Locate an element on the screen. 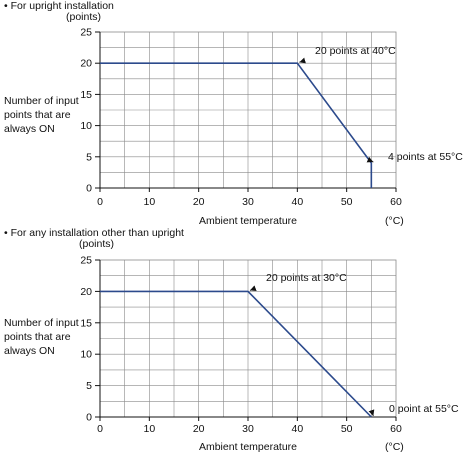 This screenshot has width=467, height=454. chart-title: • For upright installation is located at coordinates (59, 6).